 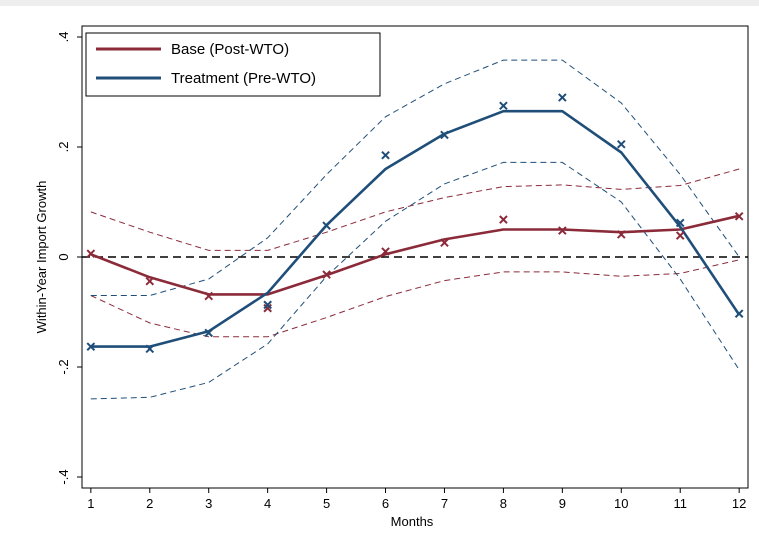 What do you see at coordinates (90, 503) in the screenshot?
I see `x-tick-label: 1` at bounding box center [90, 503].